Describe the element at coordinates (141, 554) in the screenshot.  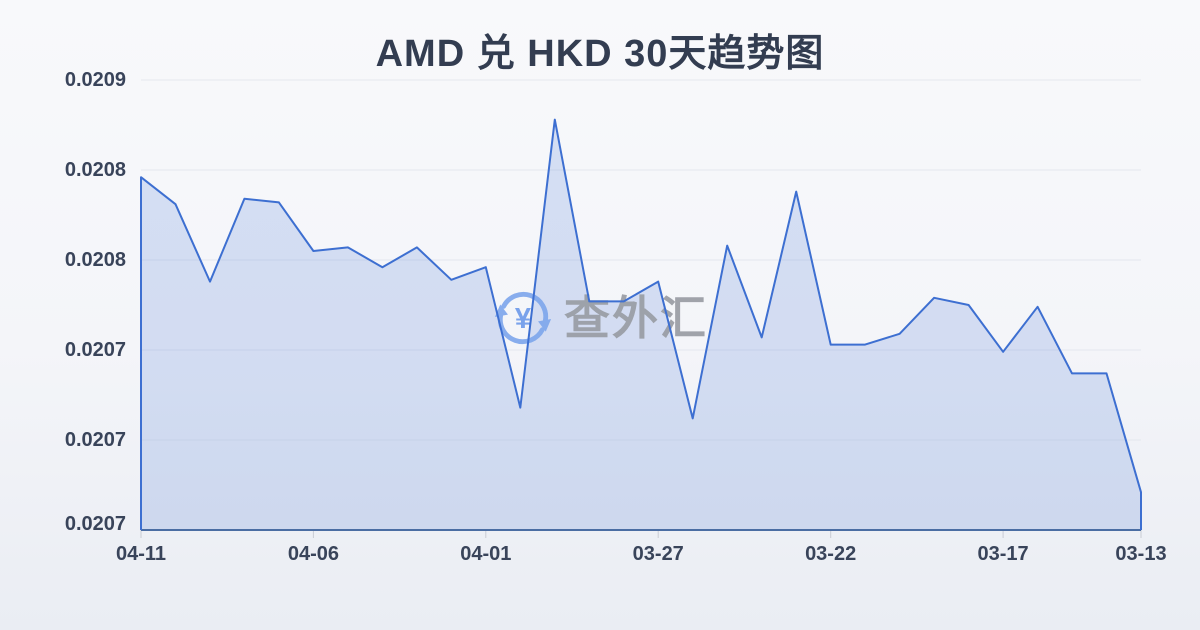
I see `x-tick-label: 04-11` at that location.